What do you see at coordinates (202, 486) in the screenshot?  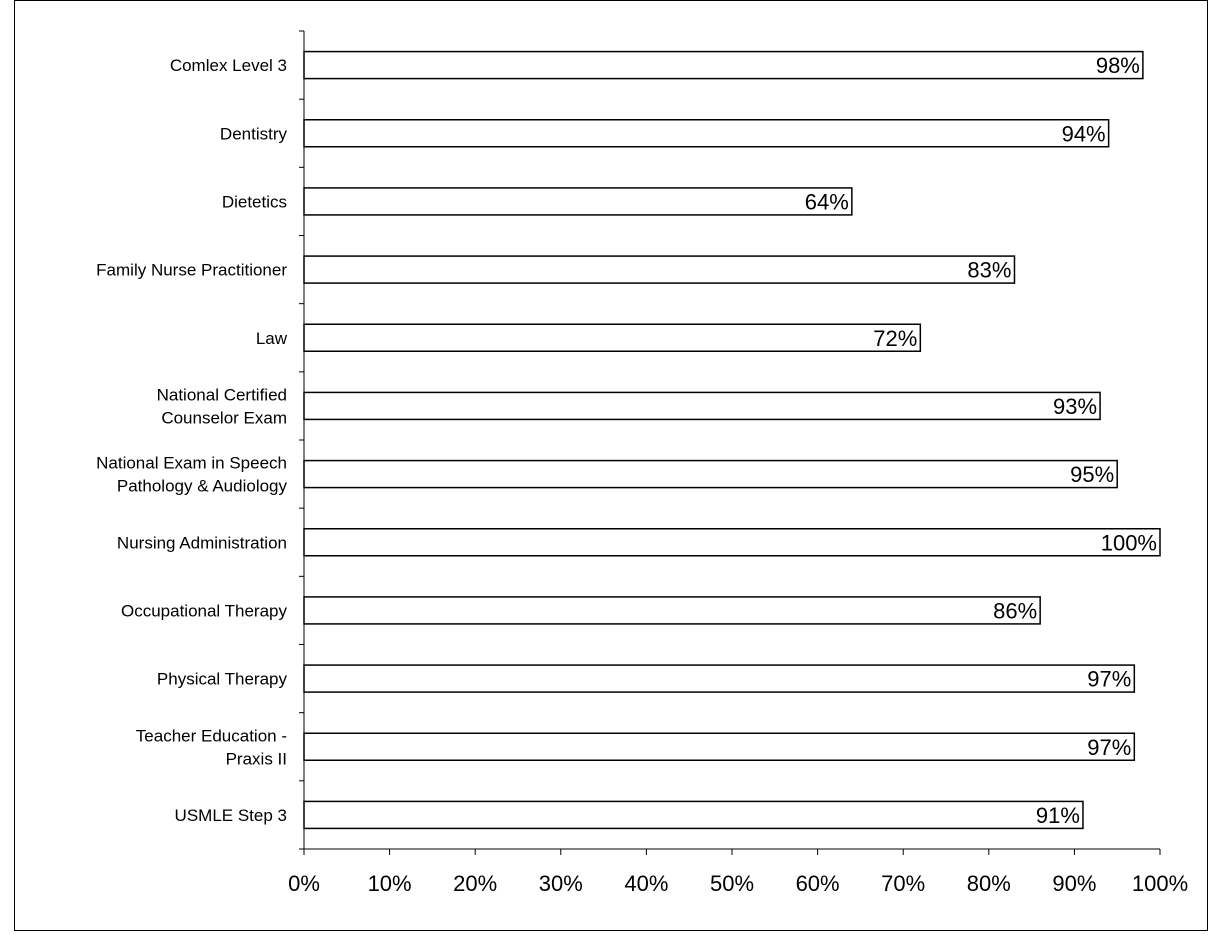 I see `category-label-line: Pathology & Audiology` at bounding box center [202, 486].